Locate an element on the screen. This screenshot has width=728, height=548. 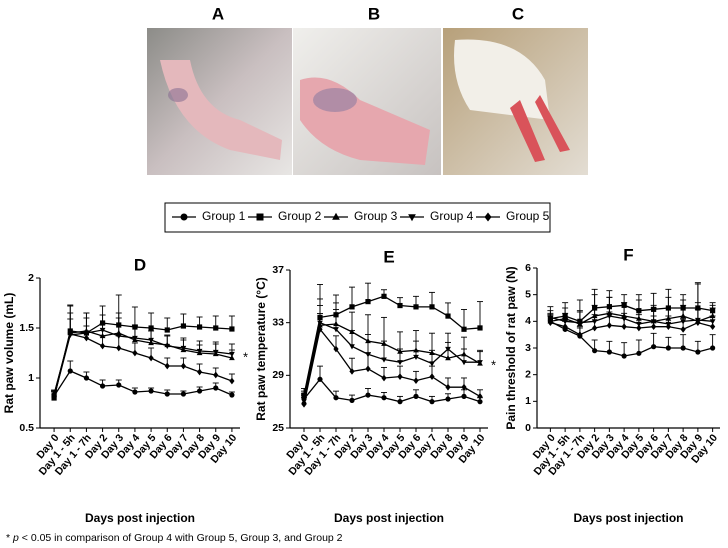
y-tick-label: 37 is located at coordinates (278, 270).